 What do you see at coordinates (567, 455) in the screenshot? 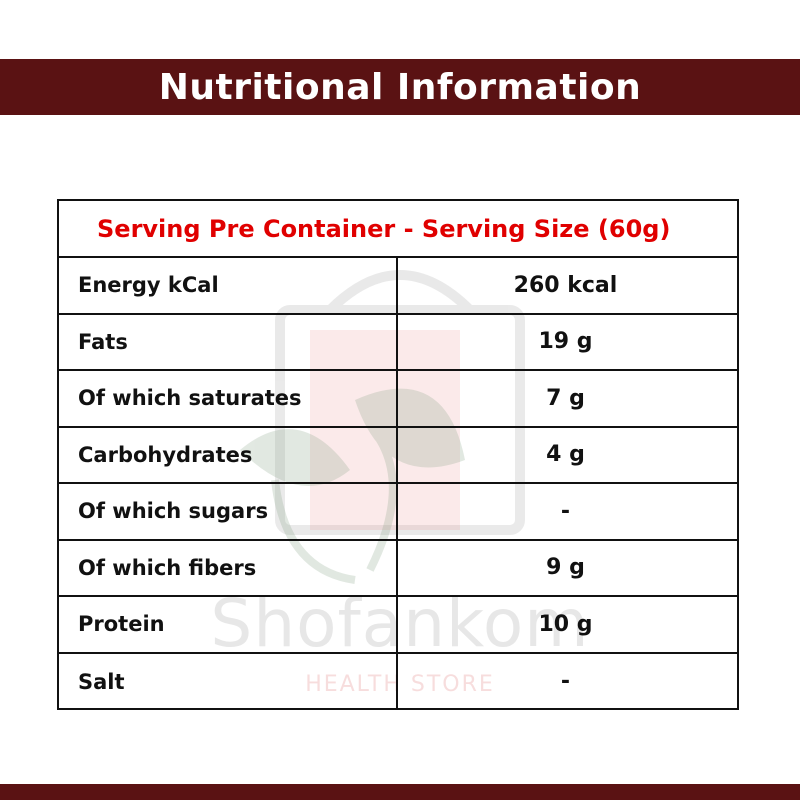
I see `row-value: 4 g` at bounding box center [567, 455].